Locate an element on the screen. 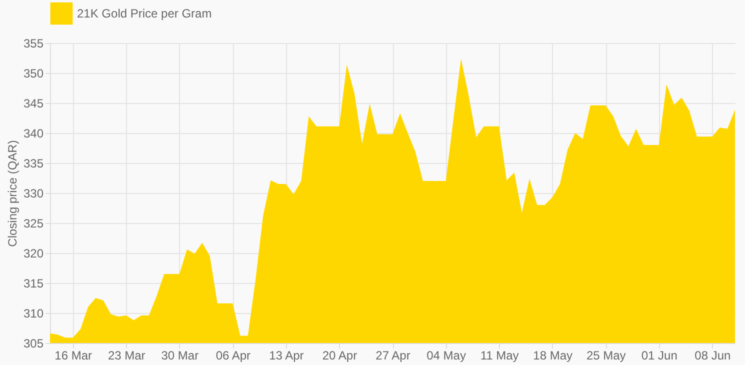 Image resolution: width=753 pixels, height=371 pixels. x-tick-label: 25 May is located at coordinates (606, 355).